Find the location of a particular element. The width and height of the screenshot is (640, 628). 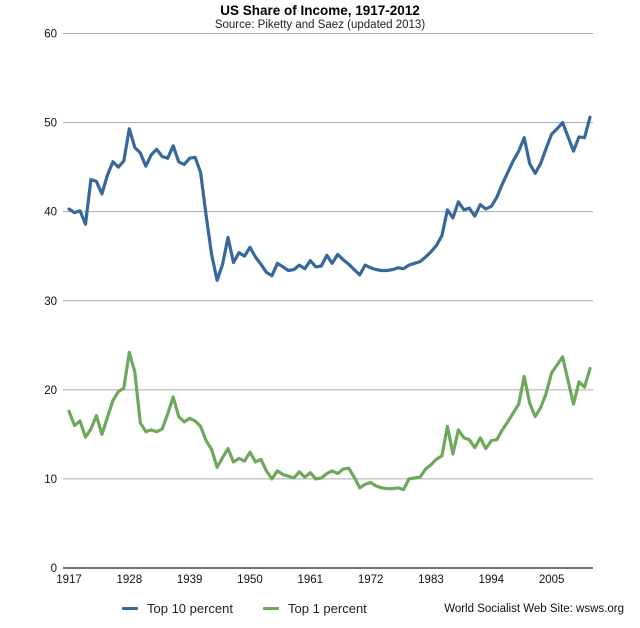

source-credit: World Socialist Web Site: wsws.org is located at coordinates (534, 609).